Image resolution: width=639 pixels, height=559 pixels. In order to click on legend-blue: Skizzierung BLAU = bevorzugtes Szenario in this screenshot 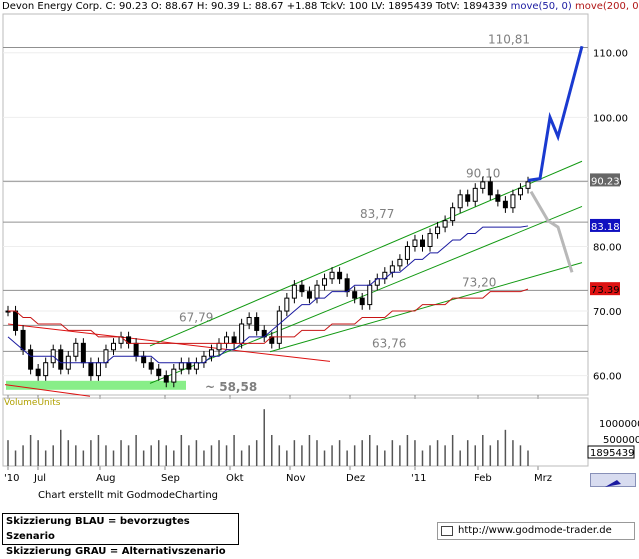, I will do `click(98, 529)`.